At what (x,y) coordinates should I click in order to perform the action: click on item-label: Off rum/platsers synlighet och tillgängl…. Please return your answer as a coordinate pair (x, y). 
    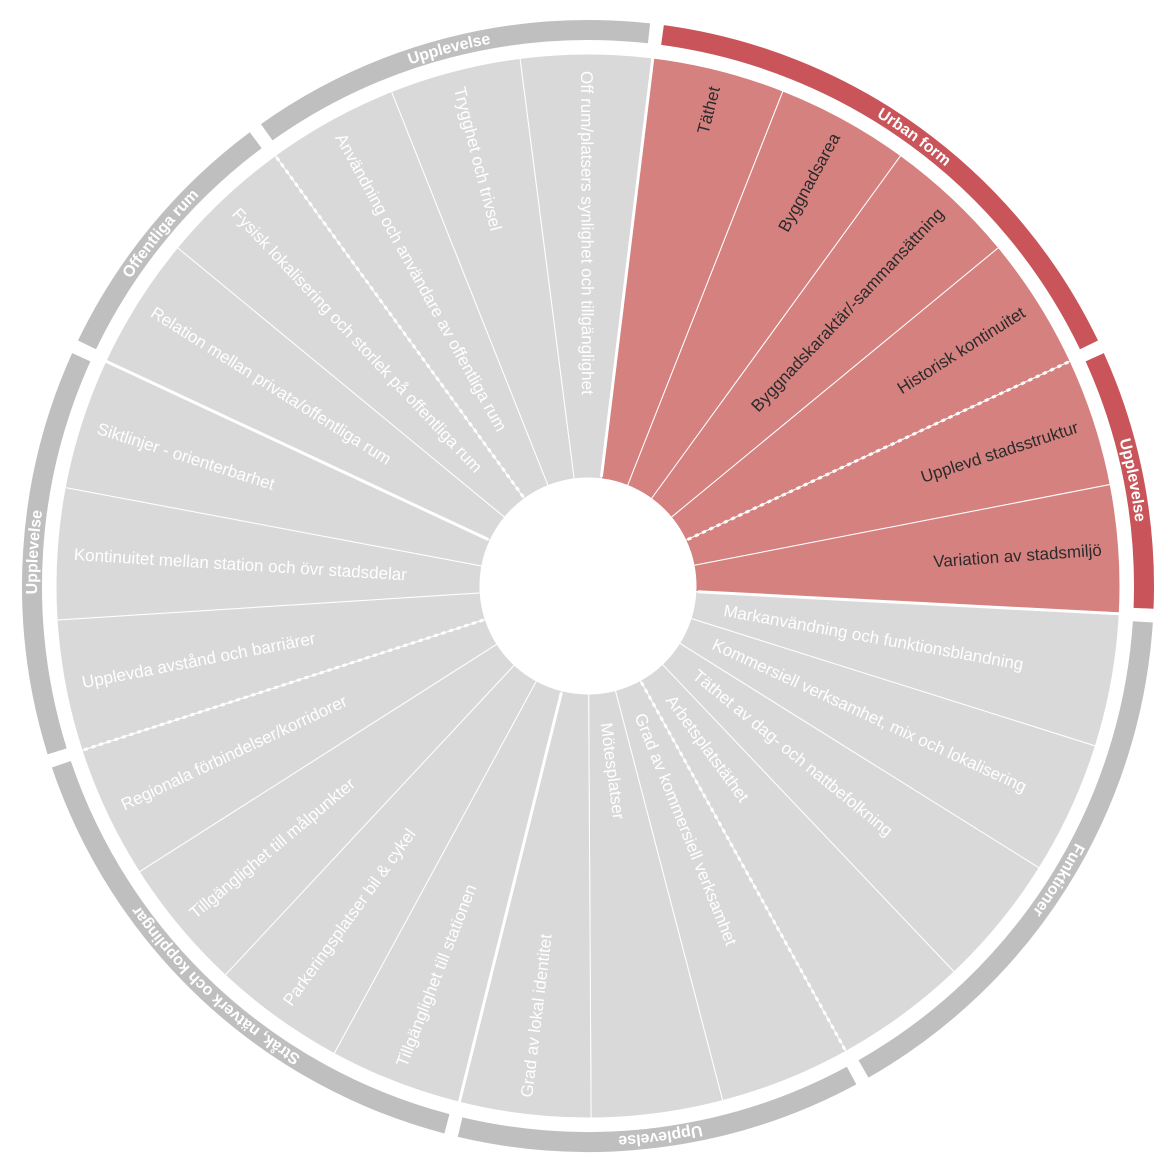
    Looking at the image, I should click on (587, 233).